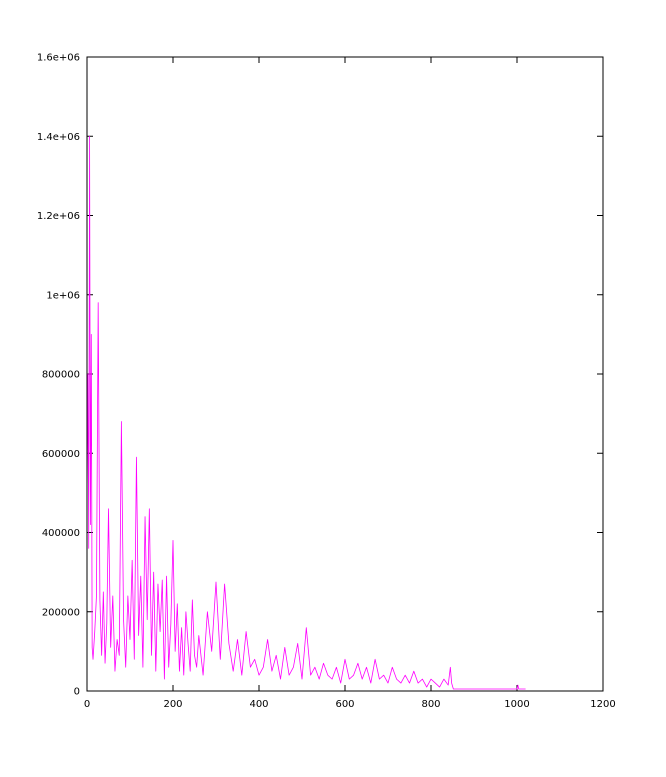 This screenshot has width=666, height=777. What do you see at coordinates (58, 137) in the screenshot?
I see `y-tick-label: 1.4e+06` at bounding box center [58, 137].